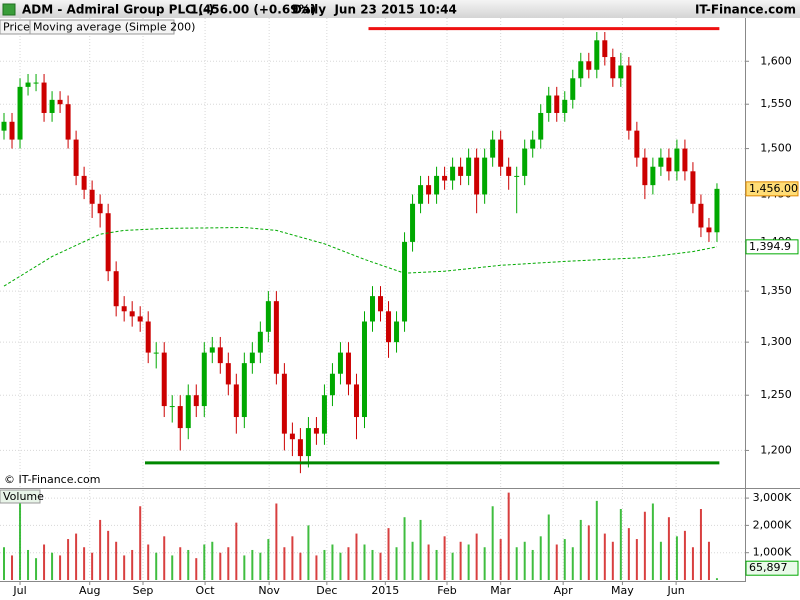 The image size is (800, 600). Describe the element at coordinates (676, 590) in the screenshot. I see `x-tick-label: Jun` at that location.